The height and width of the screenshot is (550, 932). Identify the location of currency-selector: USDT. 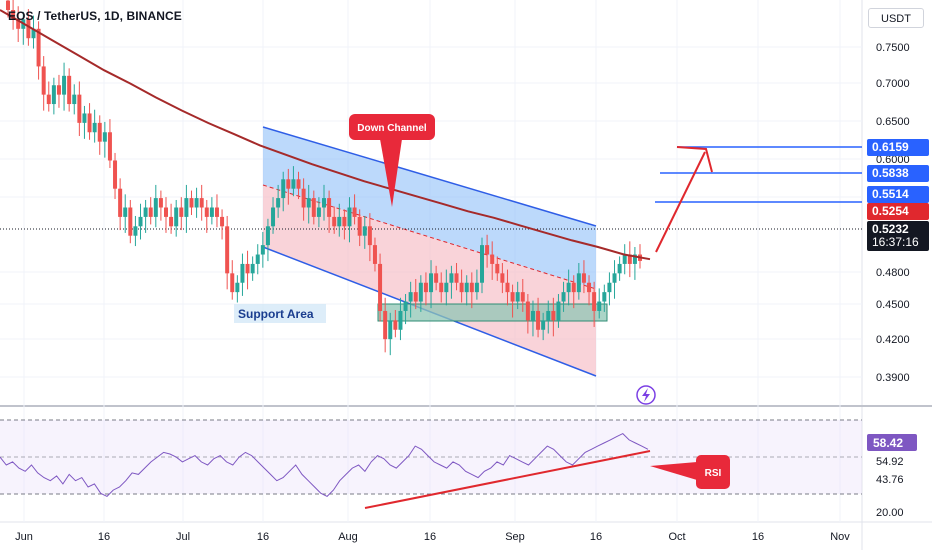
(896, 18).